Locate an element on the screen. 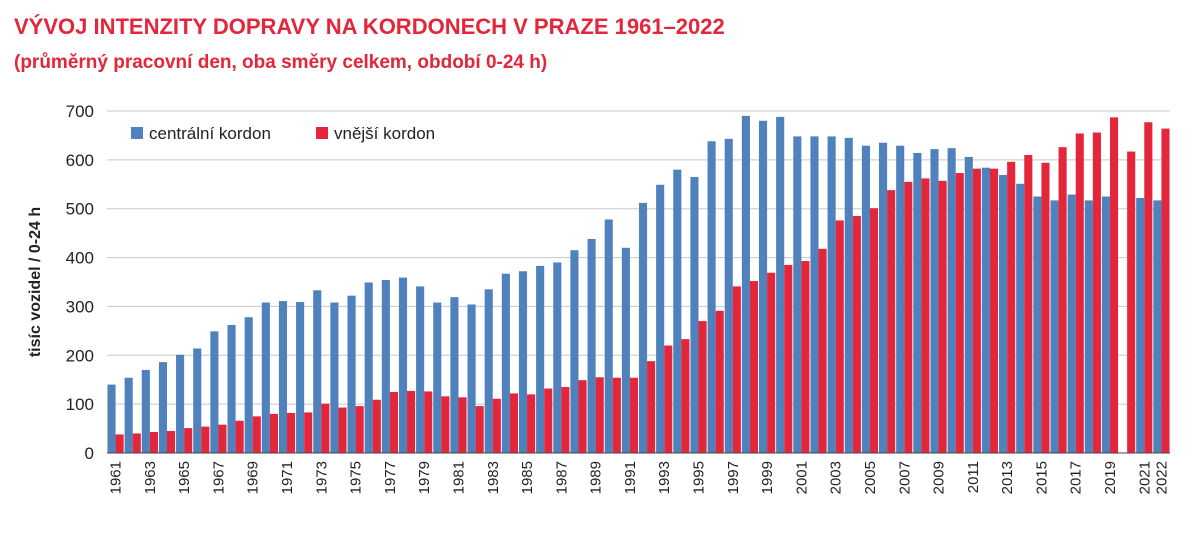 This screenshot has height=537, width=1200. legend-label-outer: vnější kordon is located at coordinates (384, 133).